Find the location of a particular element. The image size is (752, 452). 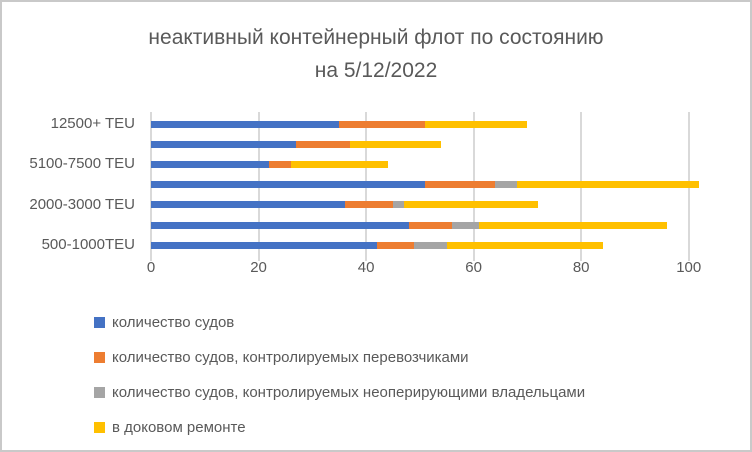

y-axis-label: 2000-3000 TEU is located at coordinates (82, 204).